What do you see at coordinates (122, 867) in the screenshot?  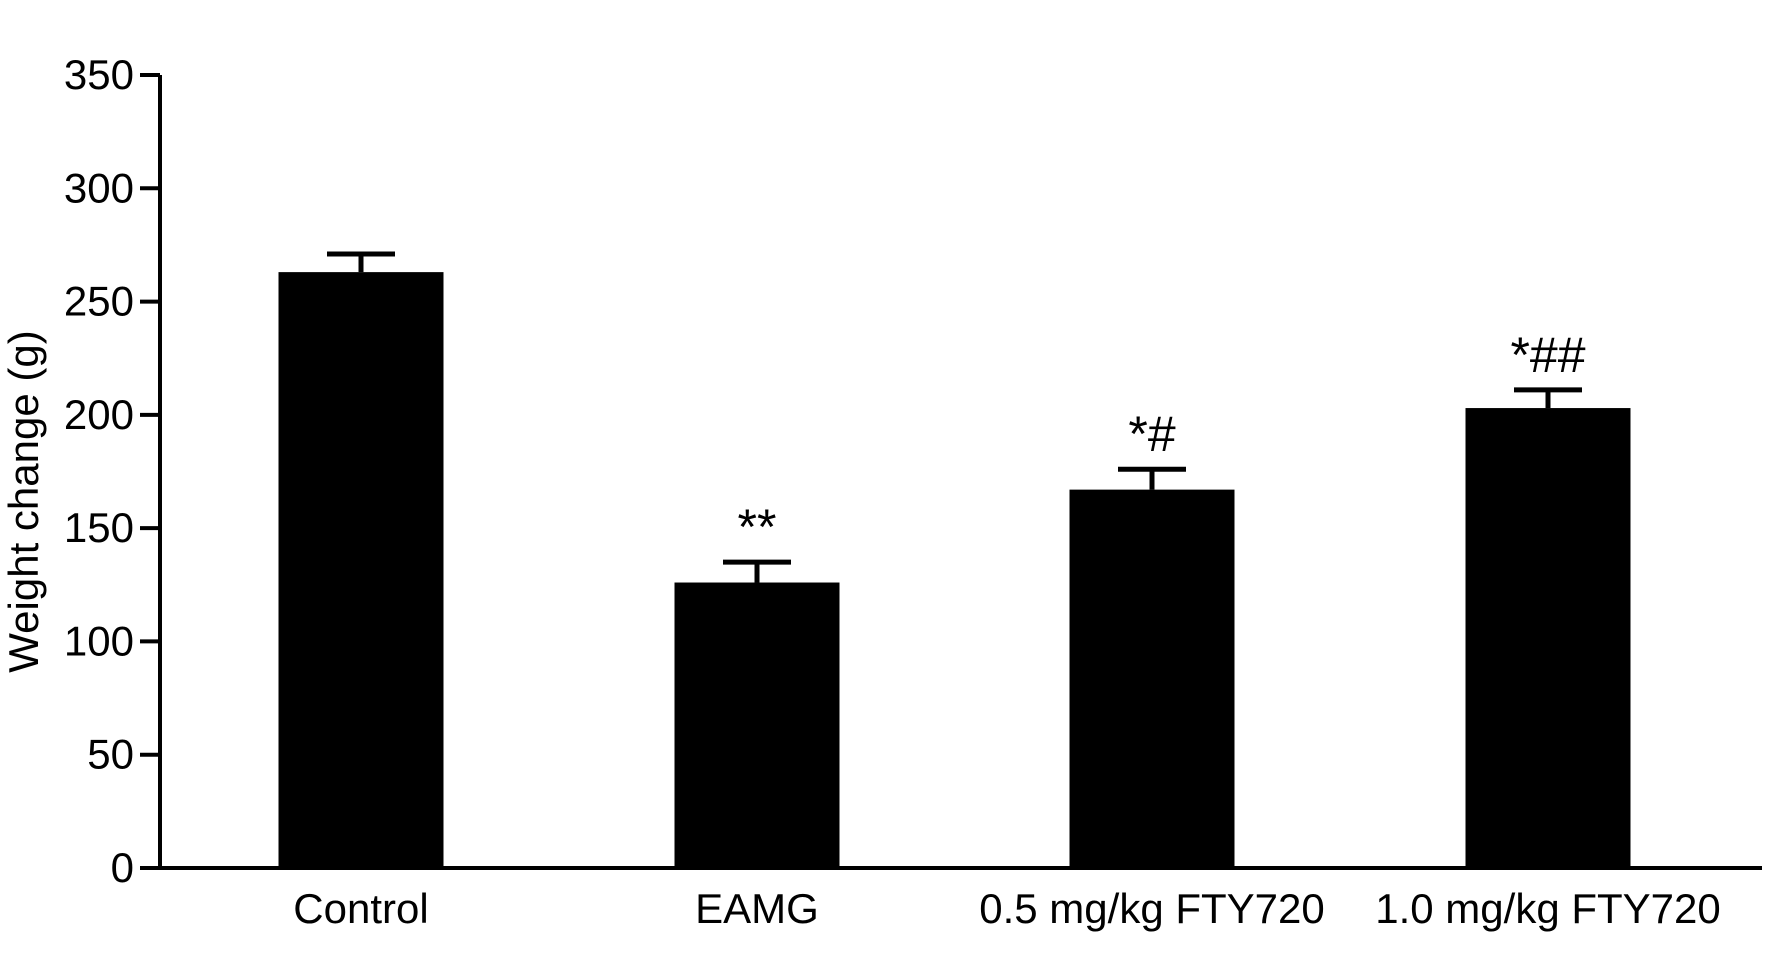 I see `y-tick-label: 0` at bounding box center [122, 867].